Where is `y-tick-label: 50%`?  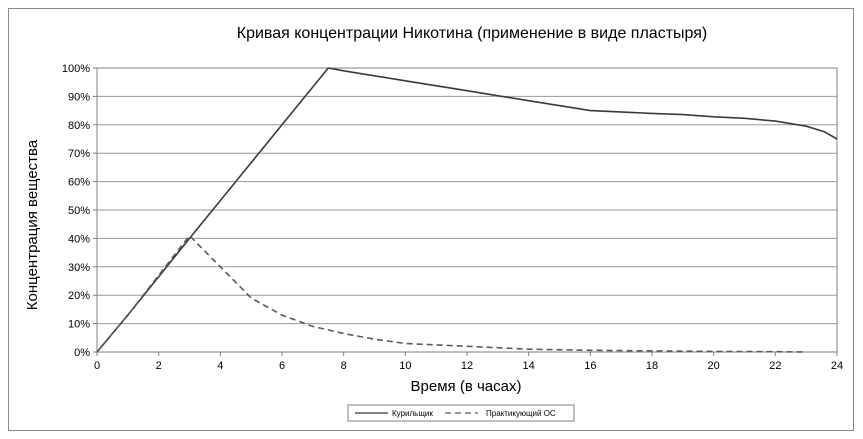 y-tick-label: 50% is located at coordinates (79, 211).